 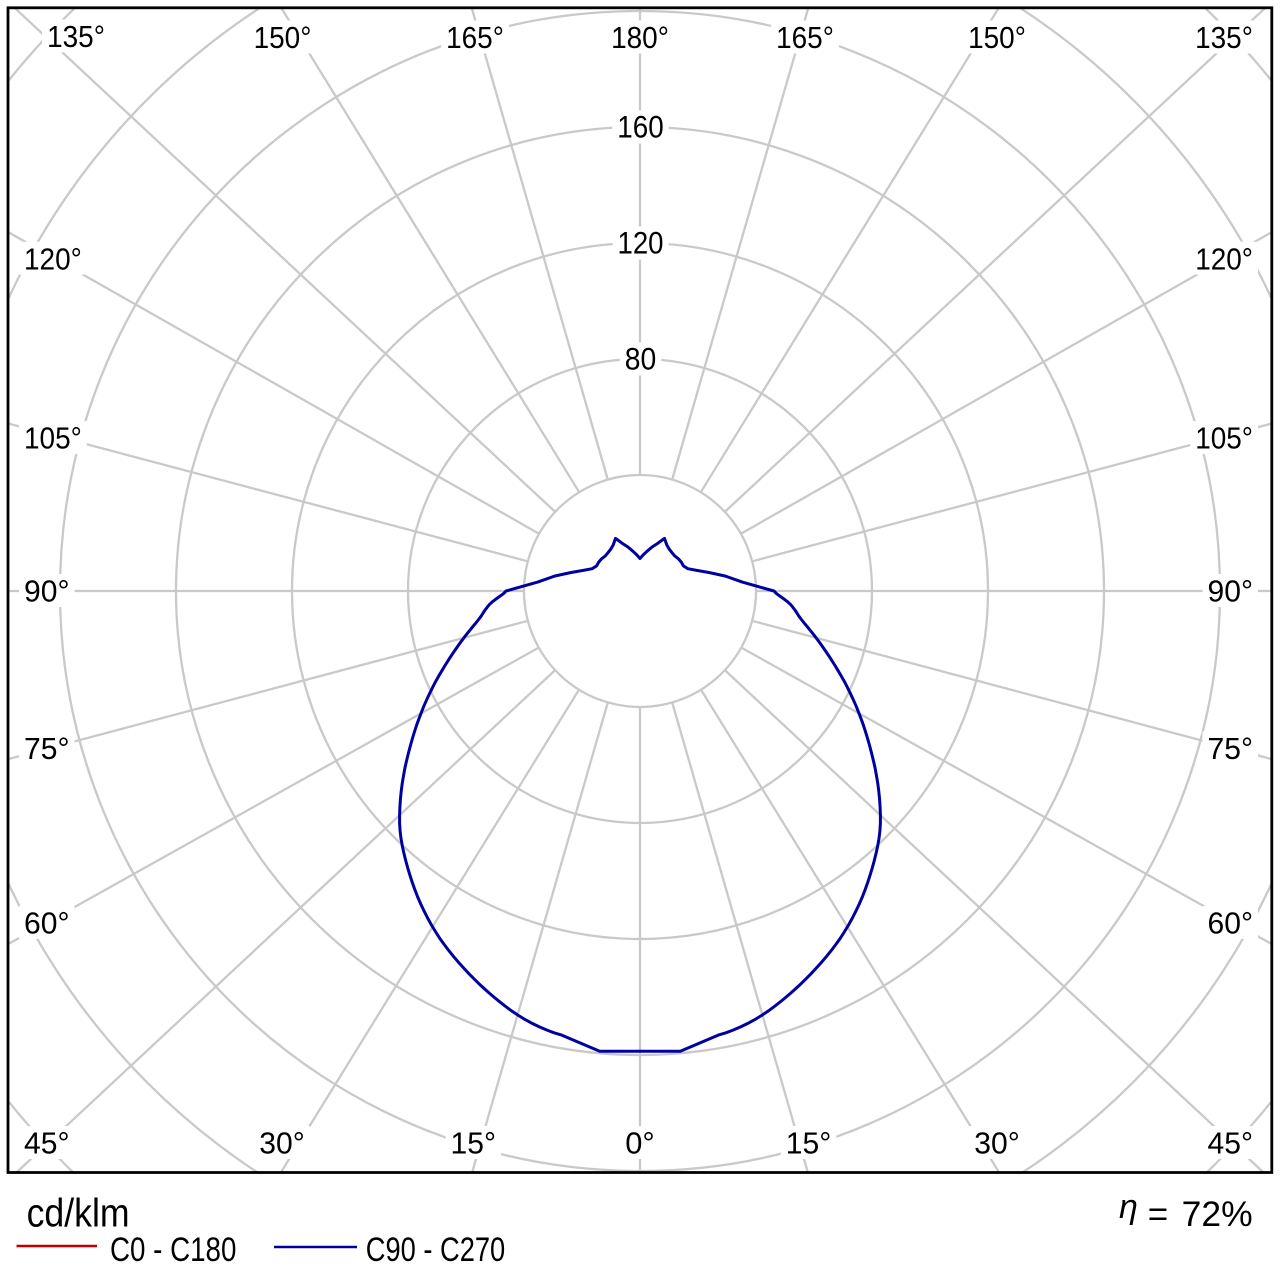 I want to click on svg-text: C0 - C180, so click(x=173, y=1250).